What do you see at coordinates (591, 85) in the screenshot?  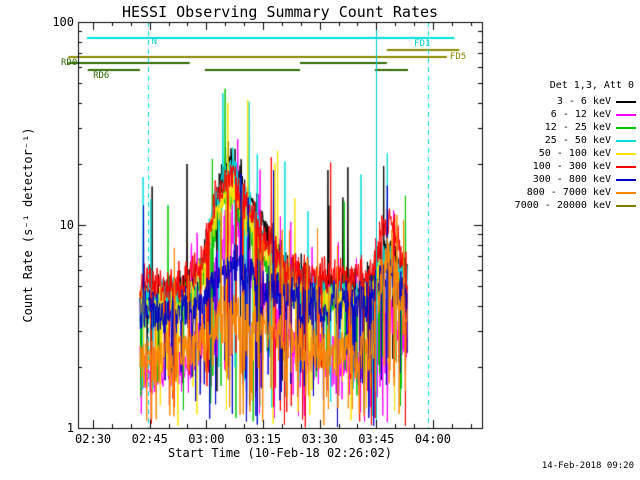 I see `legend-title: Det 1,3, Att 0` at bounding box center [591, 85].